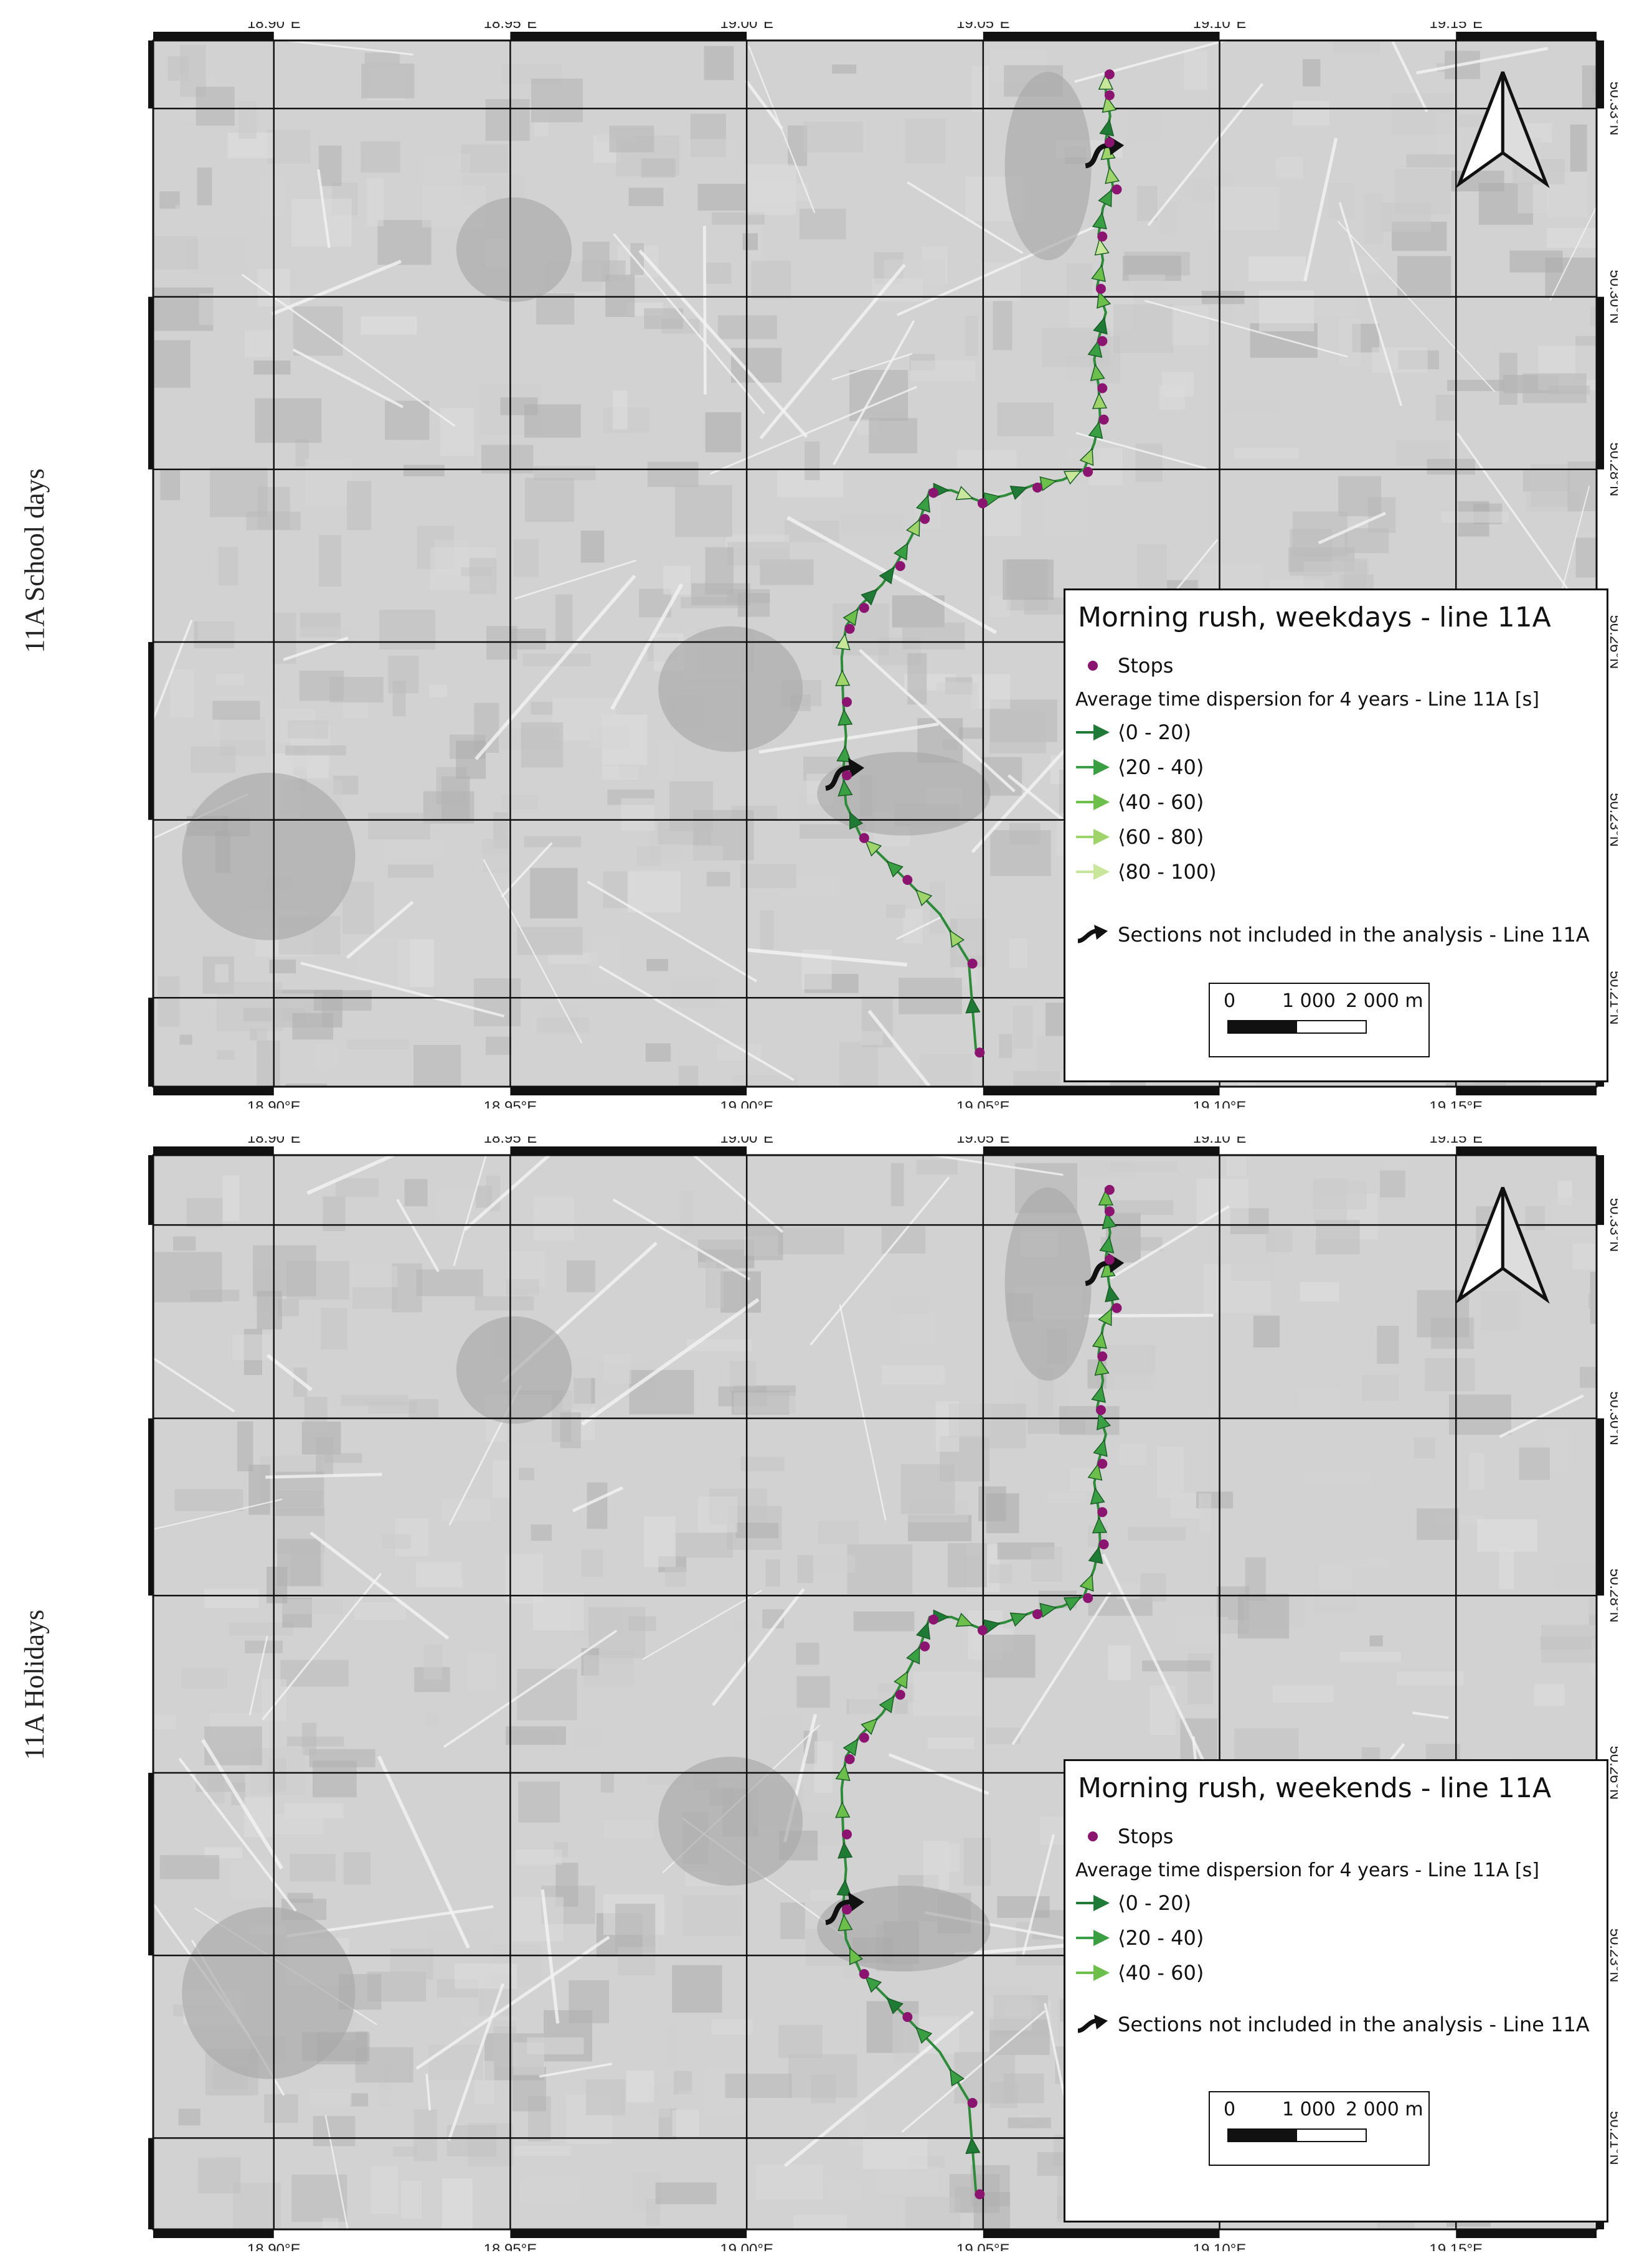 This screenshot has width=1652, height=2258. I want to click on legend-title: Morning rush, weekdays - line 11A, so click(1314, 618).